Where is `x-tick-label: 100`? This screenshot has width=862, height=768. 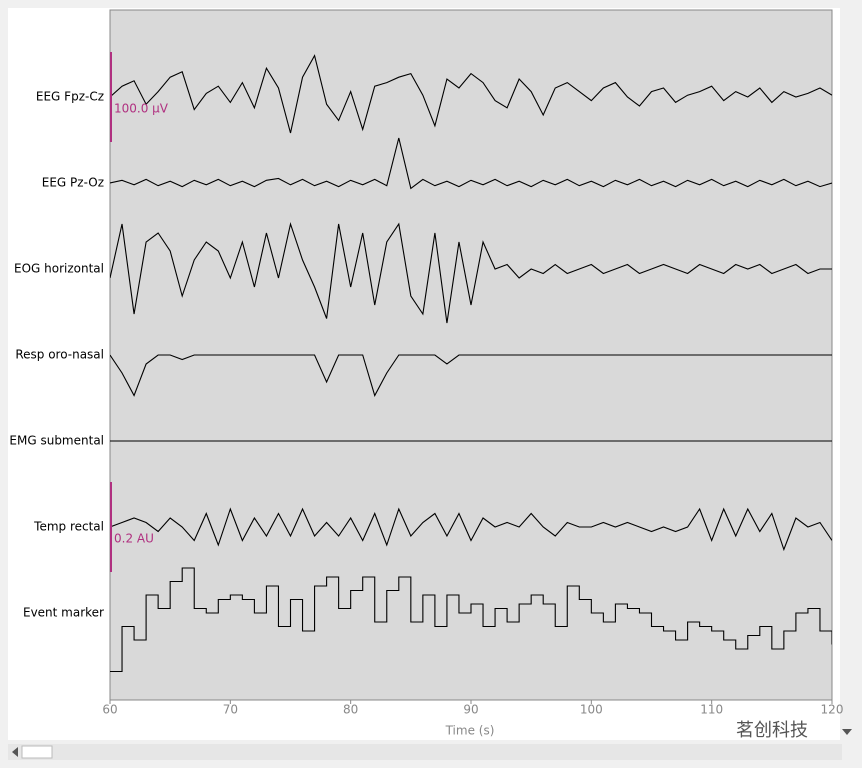 x-tick-label: 100 is located at coordinates (591, 710).